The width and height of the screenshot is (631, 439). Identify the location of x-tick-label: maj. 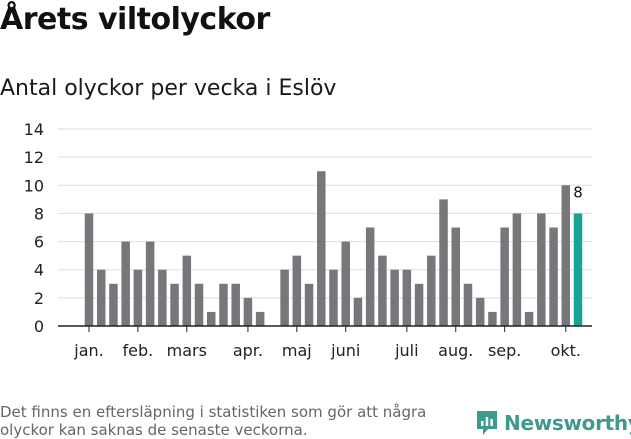
(297, 350).